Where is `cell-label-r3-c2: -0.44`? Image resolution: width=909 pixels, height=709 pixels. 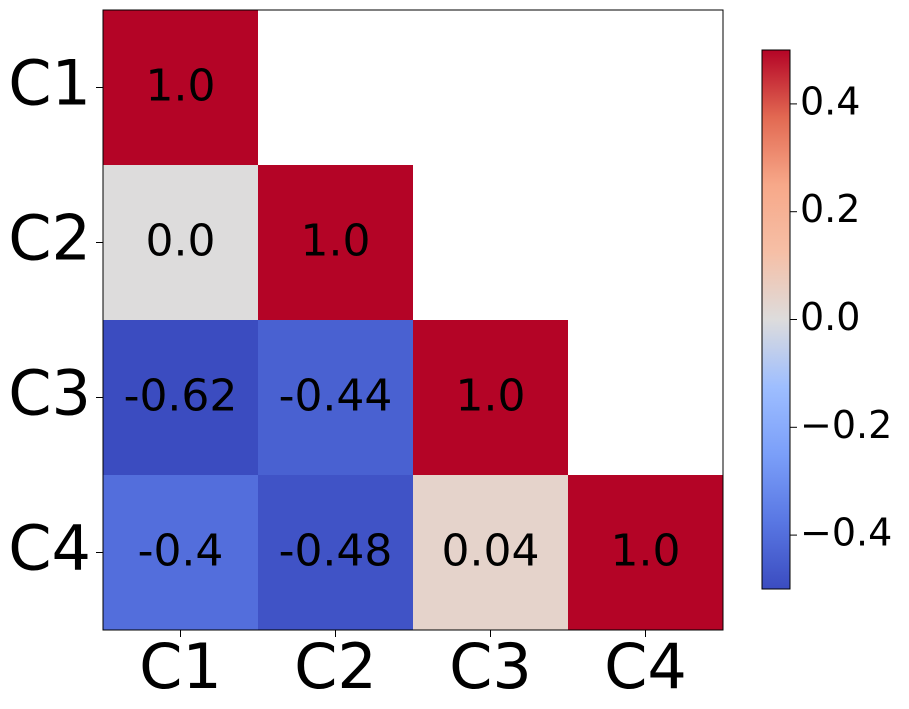
cell-label-r3-c2: -0.44 is located at coordinates (336, 396).